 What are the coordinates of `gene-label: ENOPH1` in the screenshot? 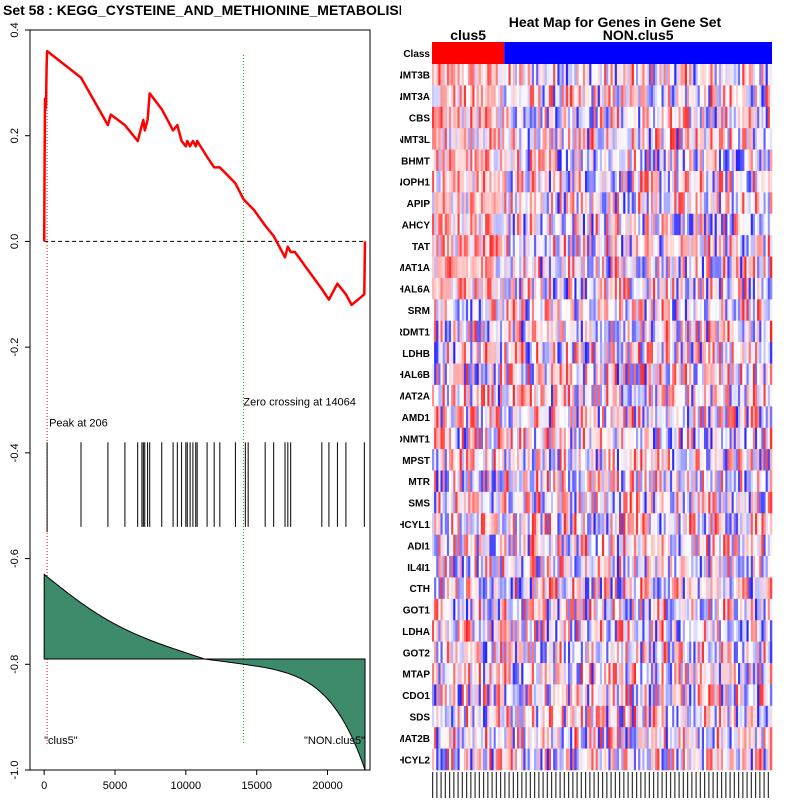 It's located at (415, 183).